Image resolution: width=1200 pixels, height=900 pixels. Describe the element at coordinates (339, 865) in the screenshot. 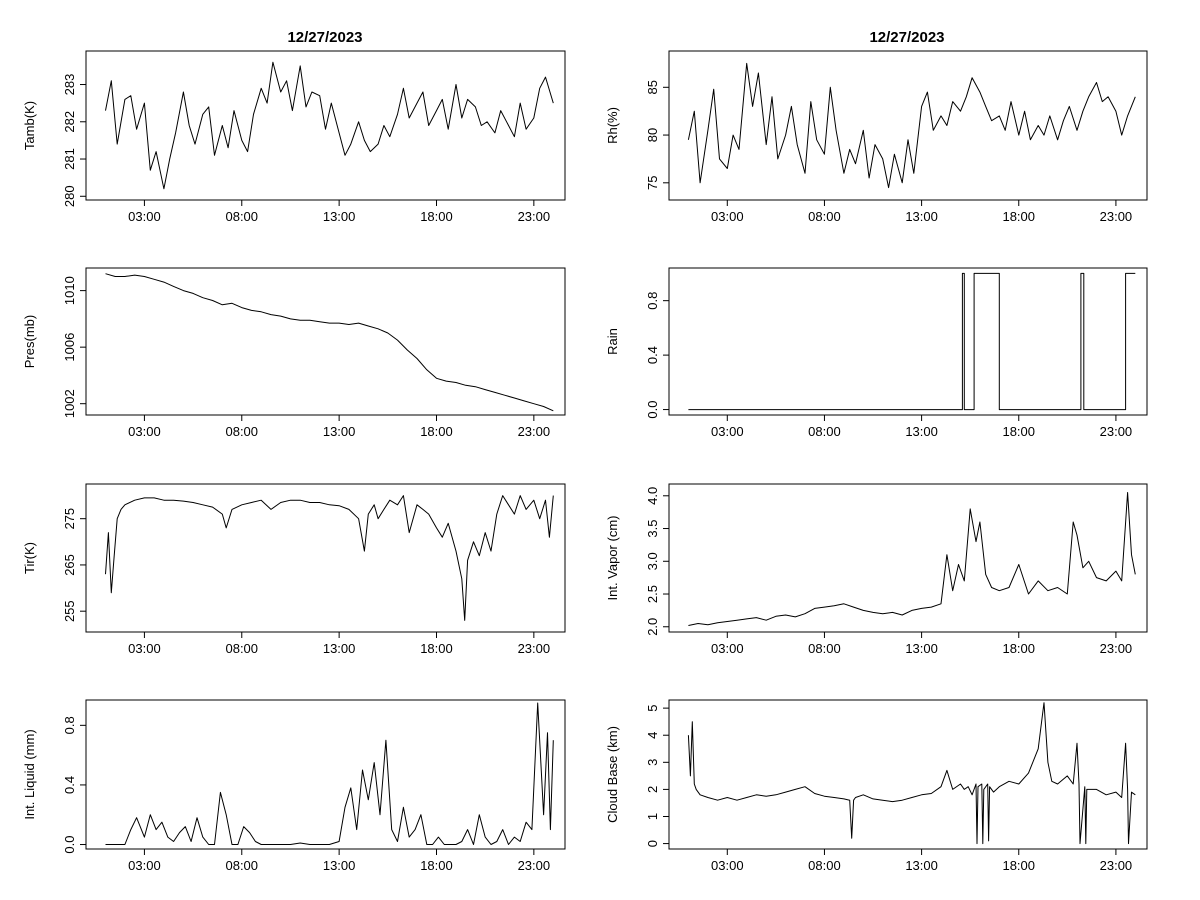

I see `liquid-x-tick-label: 13:00` at that location.